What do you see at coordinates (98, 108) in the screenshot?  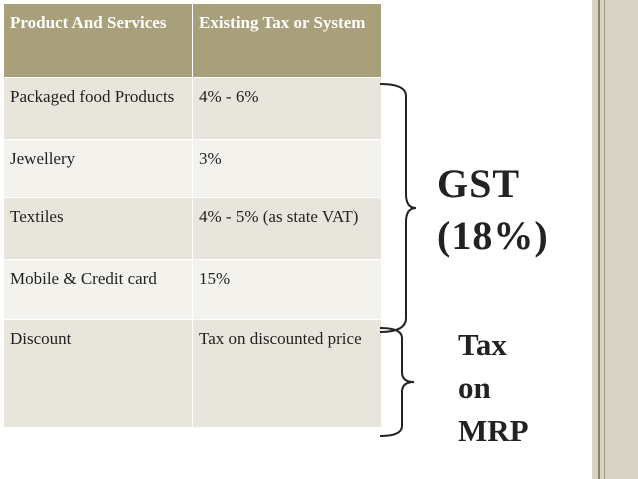 I see `cell-product: Packaged food Products` at bounding box center [98, 108].